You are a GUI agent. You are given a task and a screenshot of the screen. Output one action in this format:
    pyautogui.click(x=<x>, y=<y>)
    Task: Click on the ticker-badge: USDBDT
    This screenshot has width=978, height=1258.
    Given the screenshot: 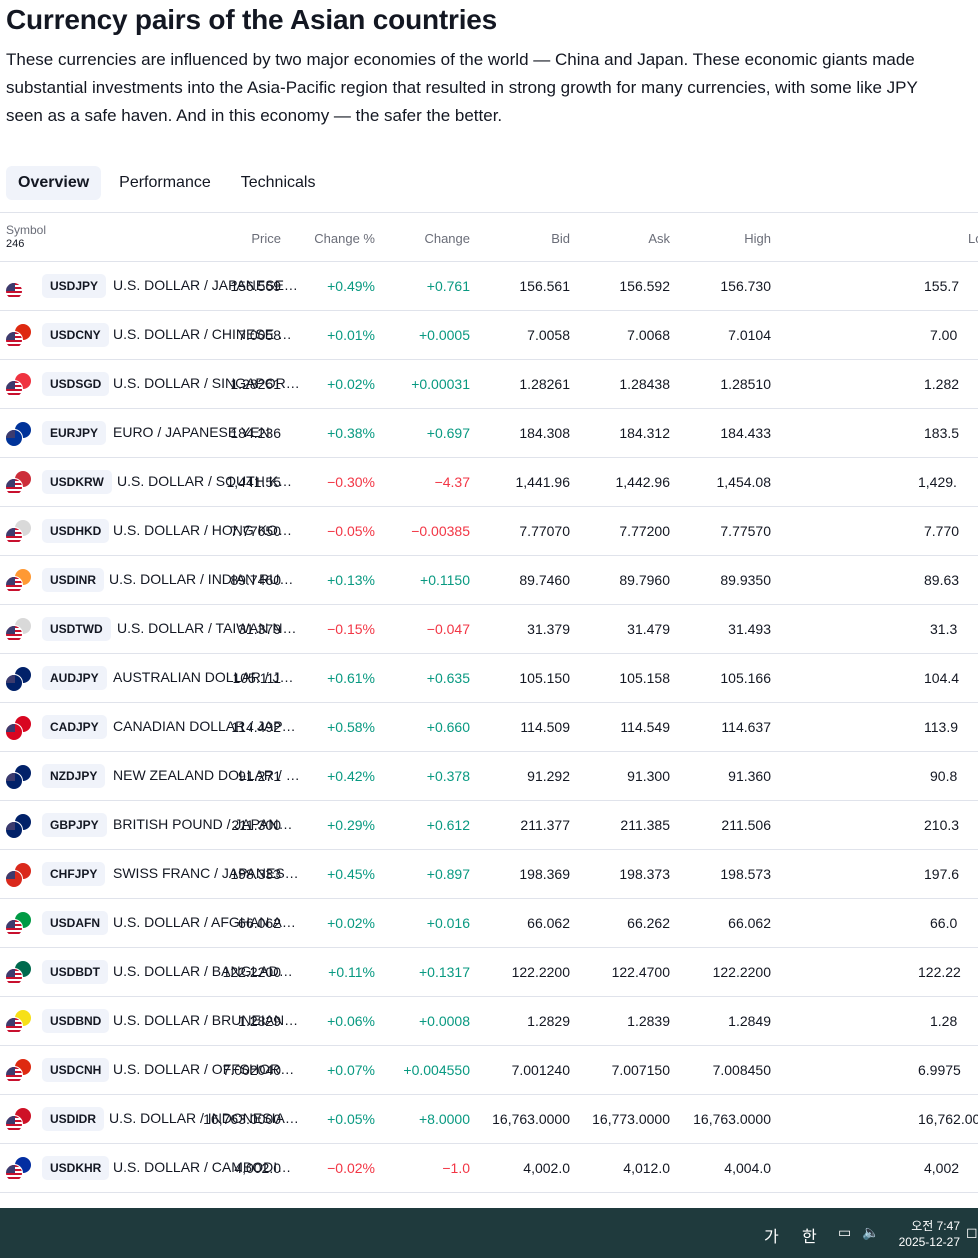 What is the action you would take?
    pyautogui.click(x=75, y=972)
    